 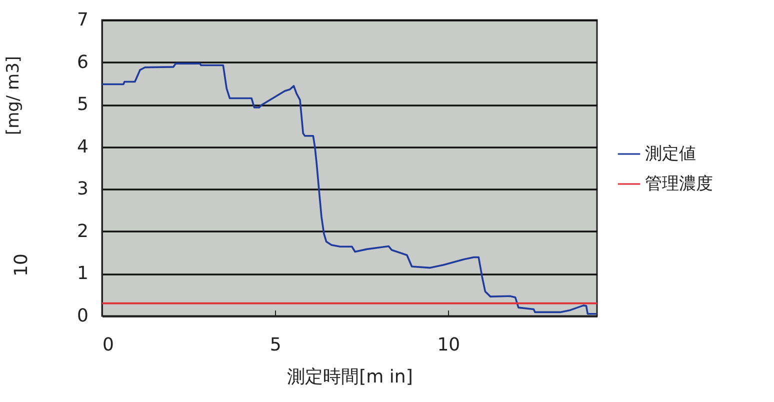 What do you see at coordinates (108, 345) in the screenshot?
I see `x-tick-label: 0` at bounding box center [108, 345].